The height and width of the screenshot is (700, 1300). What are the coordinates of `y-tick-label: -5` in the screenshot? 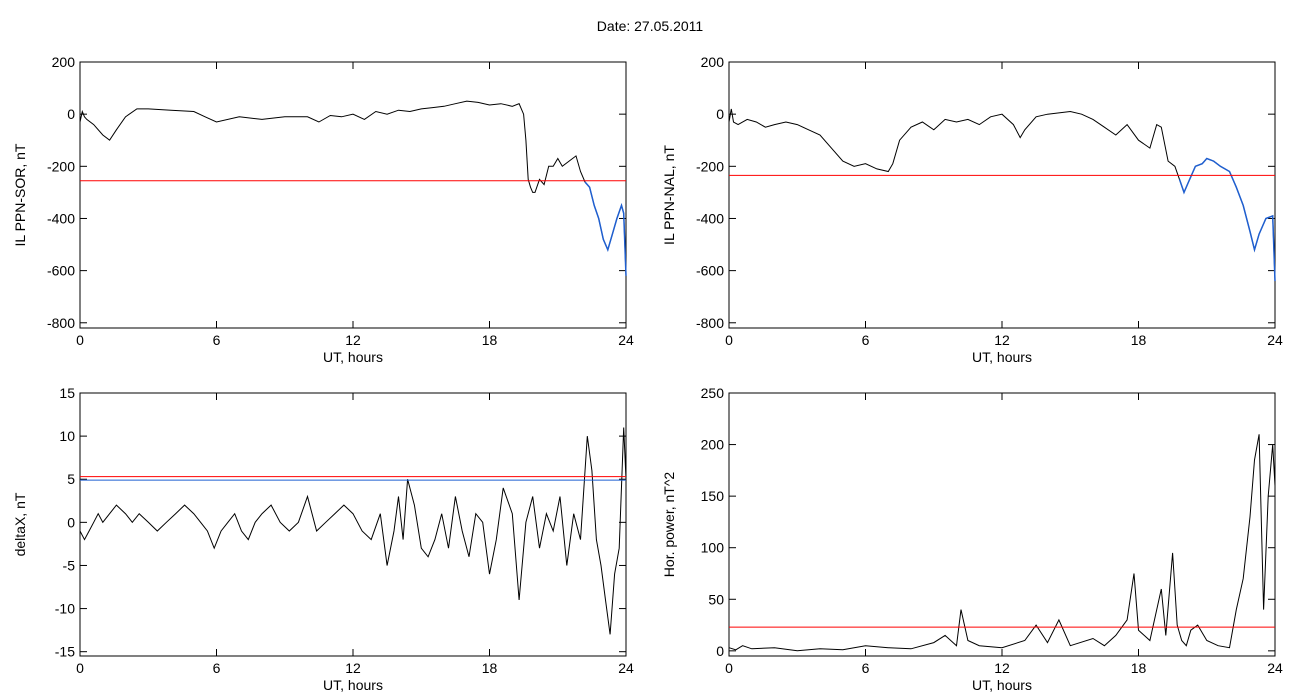 It's located at (69, 565).